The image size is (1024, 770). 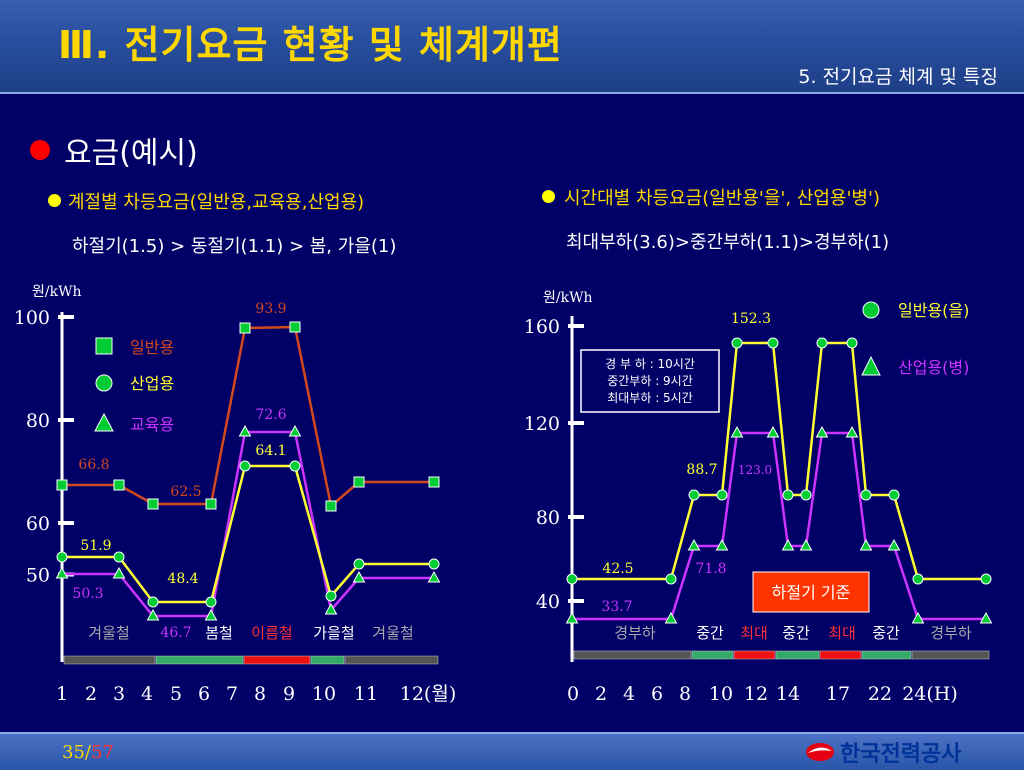 What do you see at coordinates (176, 694) in the screenshot?
I see `x-tick-label: 5` at bounding box center [176, 694].